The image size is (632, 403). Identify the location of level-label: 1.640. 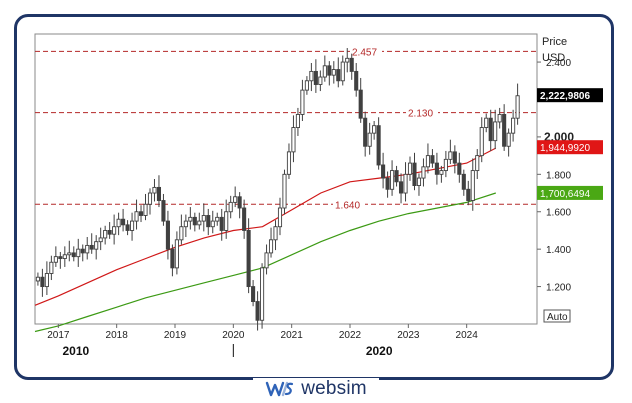
(347, 205).